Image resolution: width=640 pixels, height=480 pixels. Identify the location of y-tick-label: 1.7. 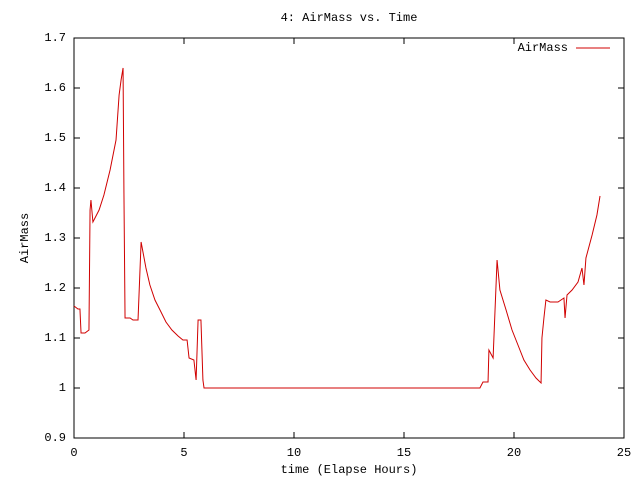
(55, 38).